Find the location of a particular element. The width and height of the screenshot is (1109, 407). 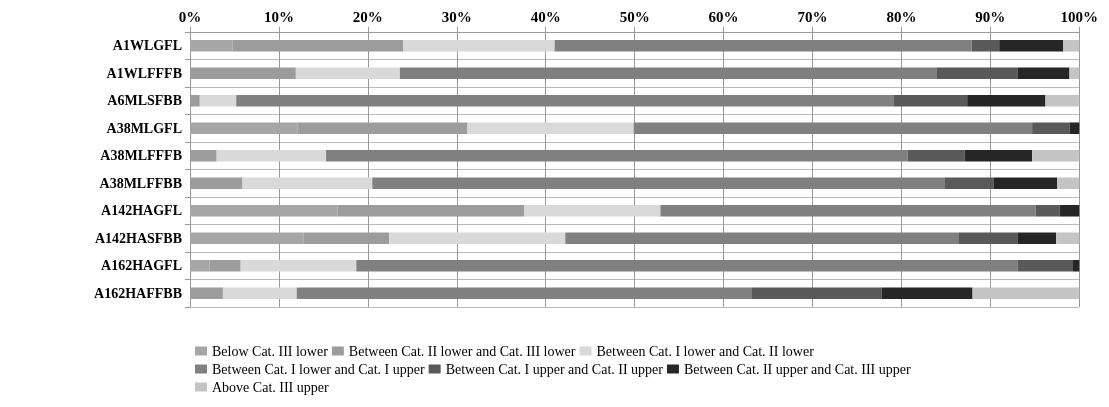

legend-label: Between Cat. I lower and Cat. II lower is located at coordinates (705, 351).